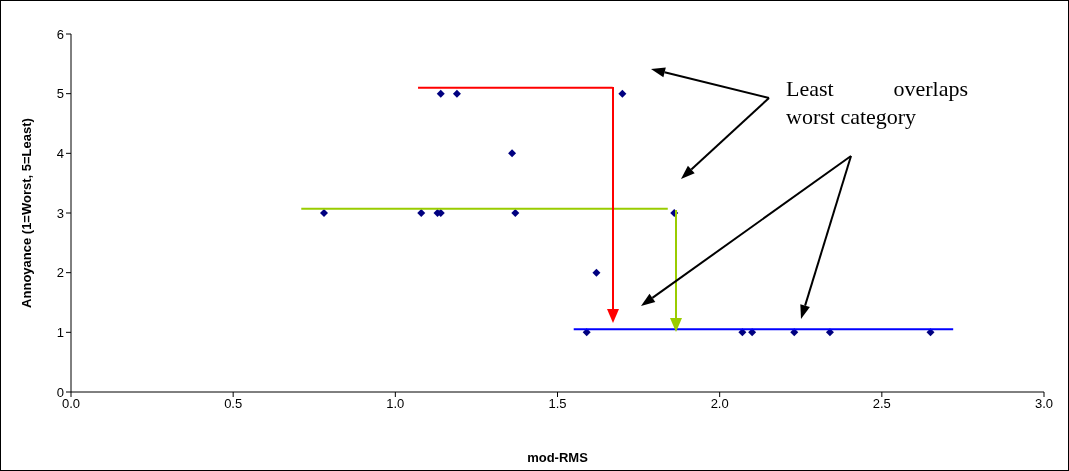 The height and width of the screenshot is (471, 1069). What do you see at coordinates (60, 34) in the screenshot?
I see `y-tick-label: 6` at bounding box center [60, 34].